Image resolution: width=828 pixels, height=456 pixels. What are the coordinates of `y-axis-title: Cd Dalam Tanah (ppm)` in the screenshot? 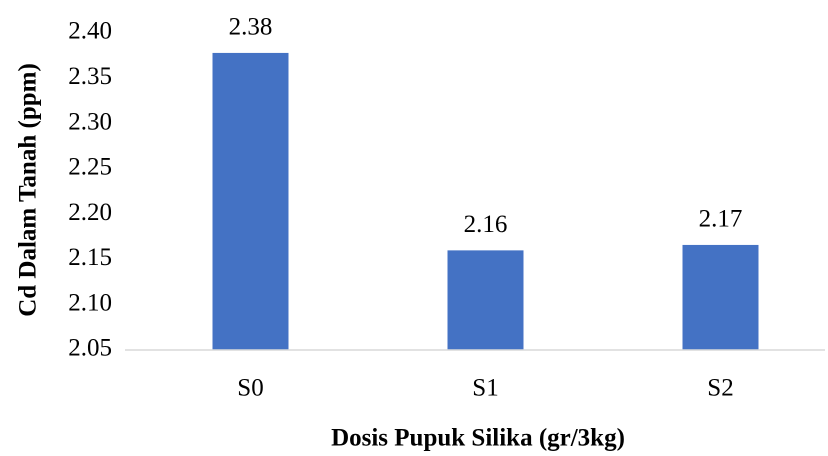 It's located at (28, 190).